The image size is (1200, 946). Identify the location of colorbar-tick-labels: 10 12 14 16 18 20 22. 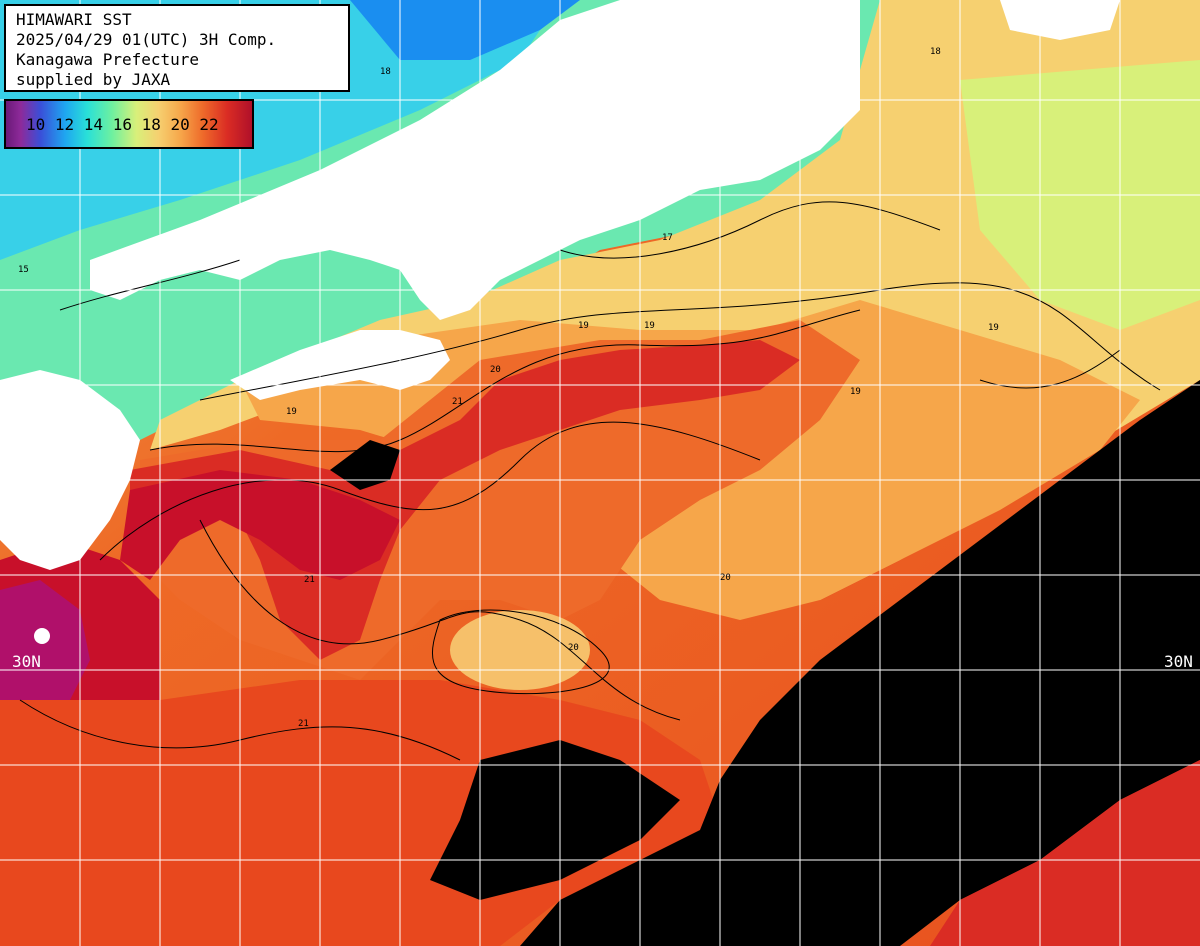
(122, 124).